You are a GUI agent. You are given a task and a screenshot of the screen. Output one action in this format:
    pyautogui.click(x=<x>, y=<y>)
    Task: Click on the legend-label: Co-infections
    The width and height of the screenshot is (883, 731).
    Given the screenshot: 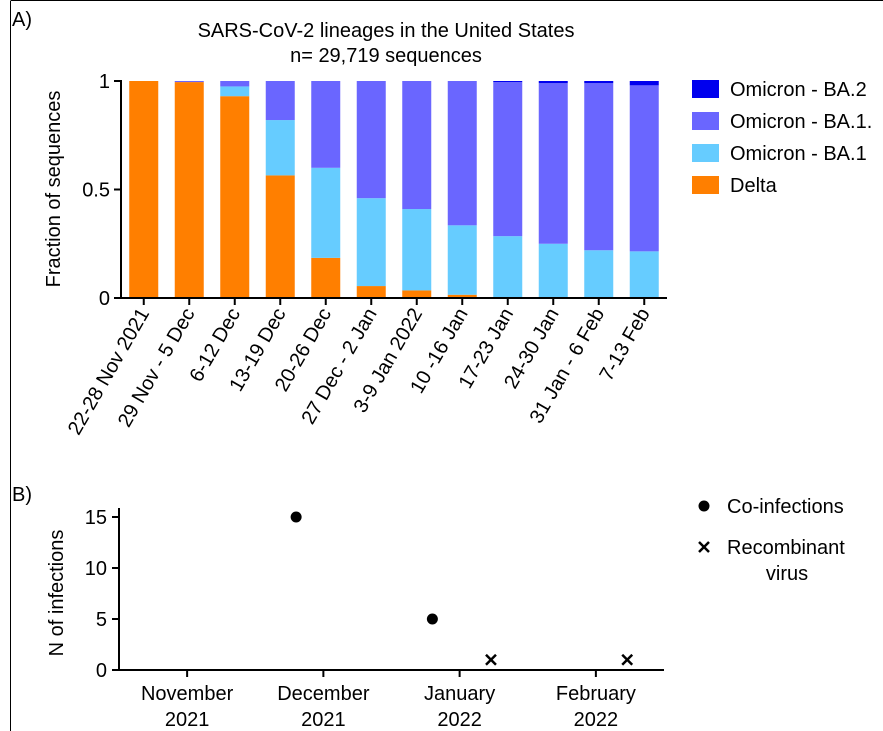 What is the action you would take?
    pyautogui.click(x=785, y=507)
    